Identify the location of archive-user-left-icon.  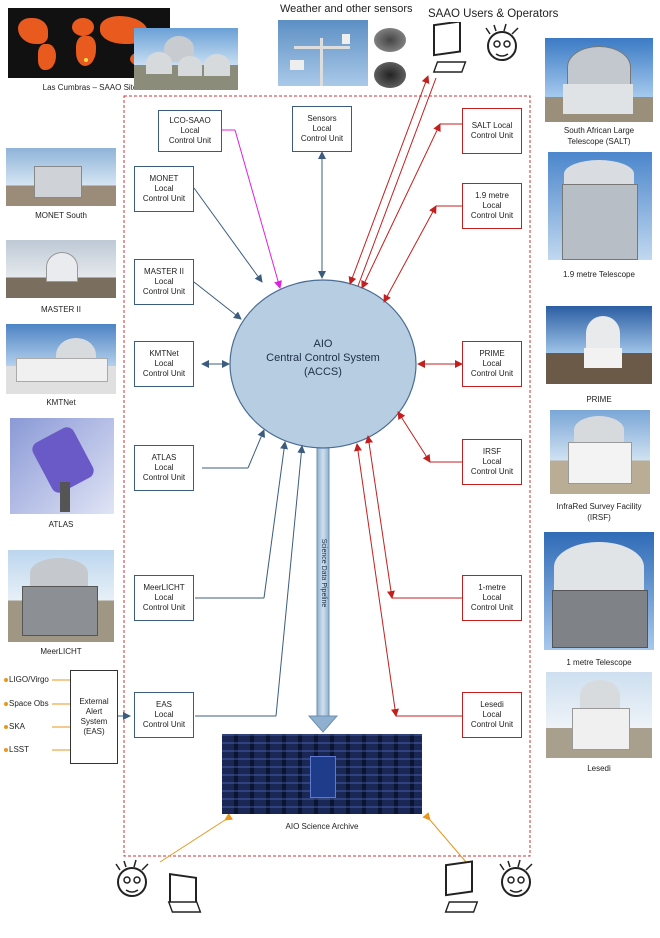
(162, 889).